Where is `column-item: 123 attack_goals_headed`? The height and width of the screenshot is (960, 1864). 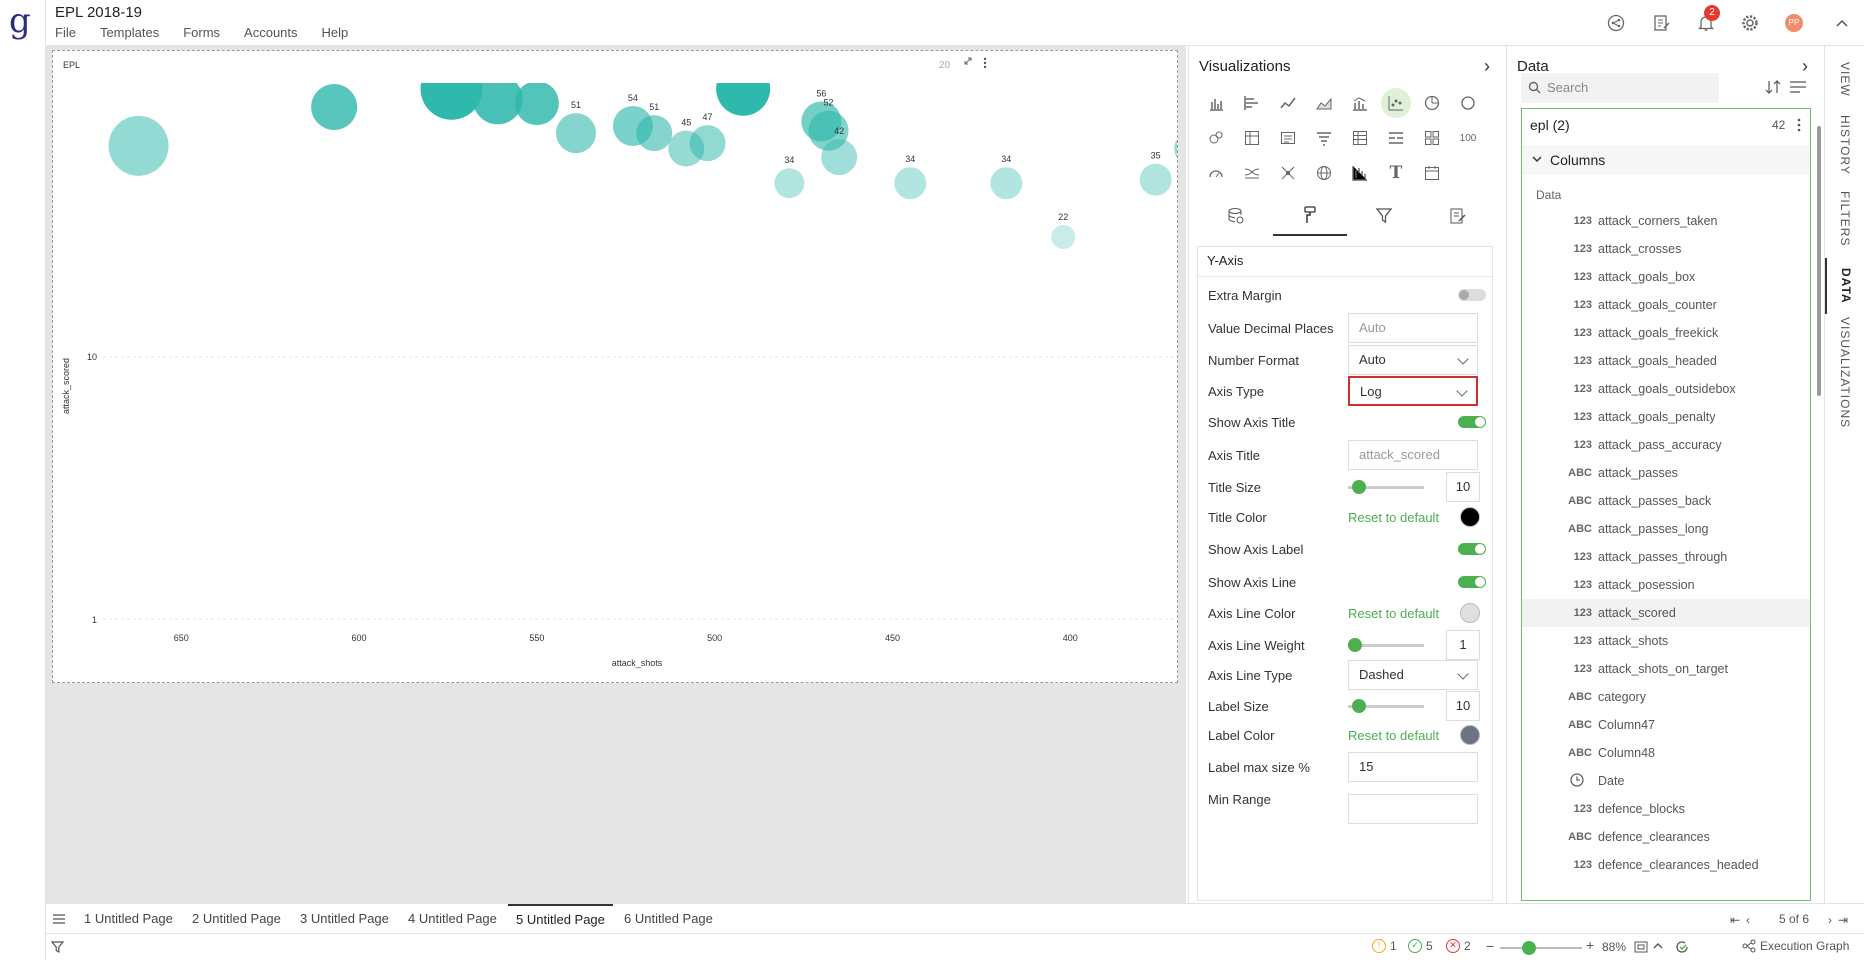
column-item: 123 attack_goals_headed is located at coordinates (1666, 361).